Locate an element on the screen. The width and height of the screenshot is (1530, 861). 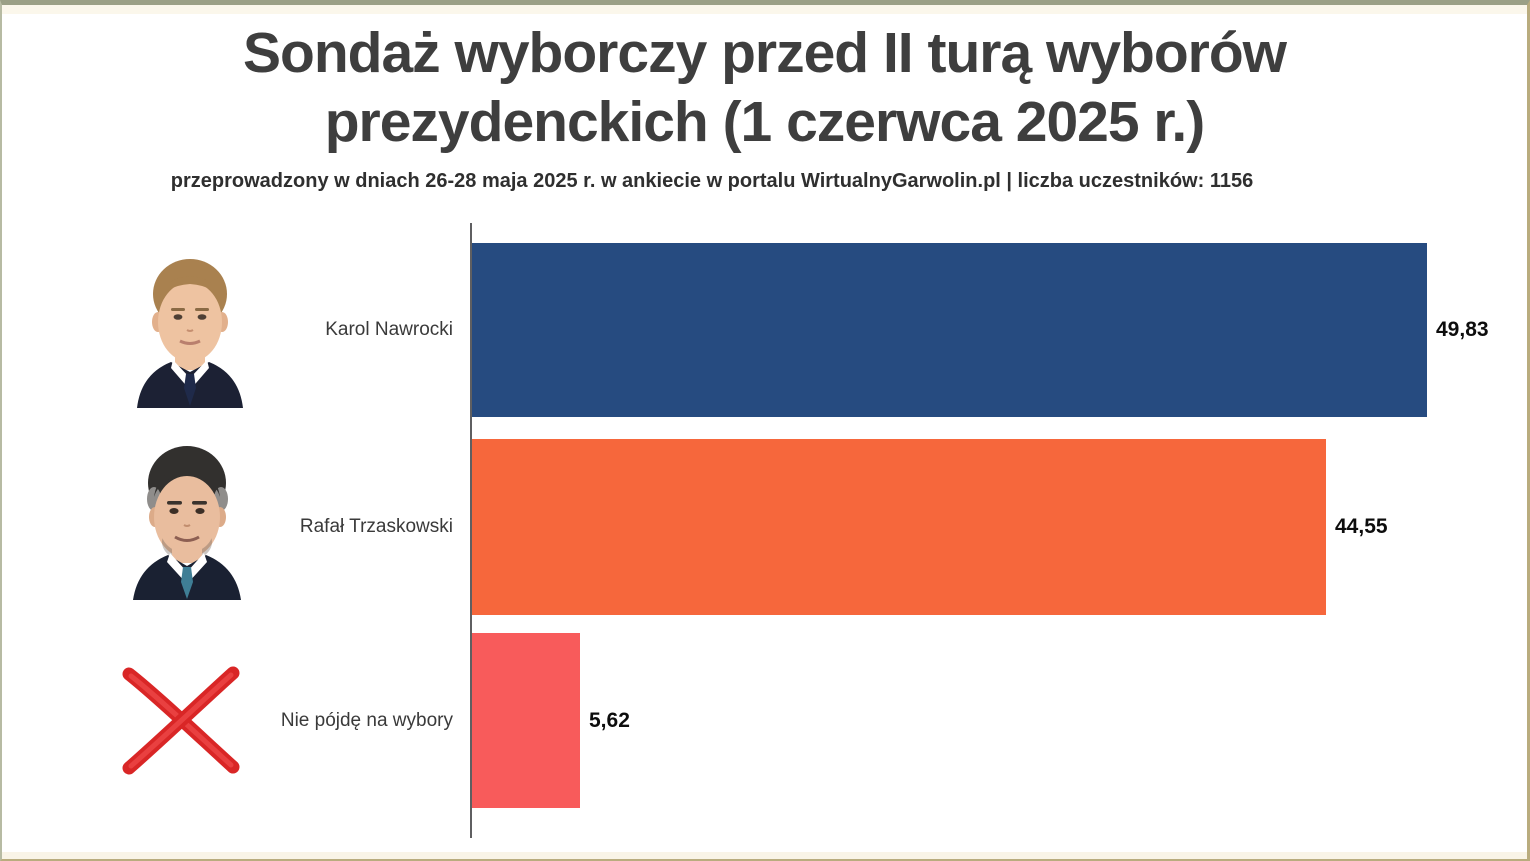
bar-area-trzaskowski: 44,55 is located at coordinates (999, 527).